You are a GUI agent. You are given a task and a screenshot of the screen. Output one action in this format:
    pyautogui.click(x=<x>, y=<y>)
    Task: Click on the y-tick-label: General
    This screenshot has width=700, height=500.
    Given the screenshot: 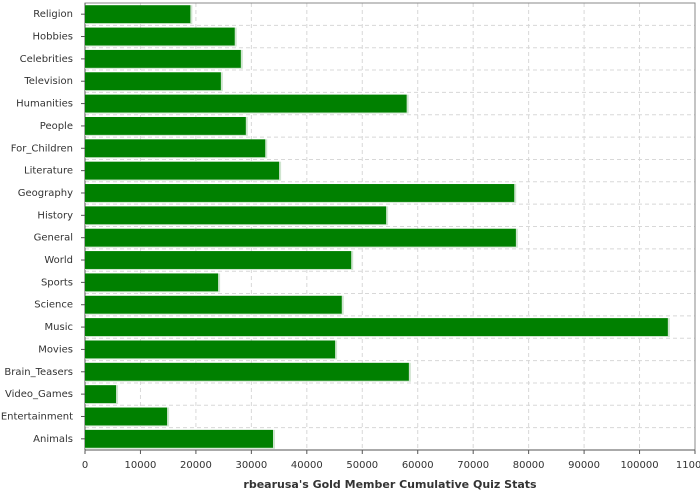 What is the action you would take?
    pyautogui.click(x=53, y=238)
    